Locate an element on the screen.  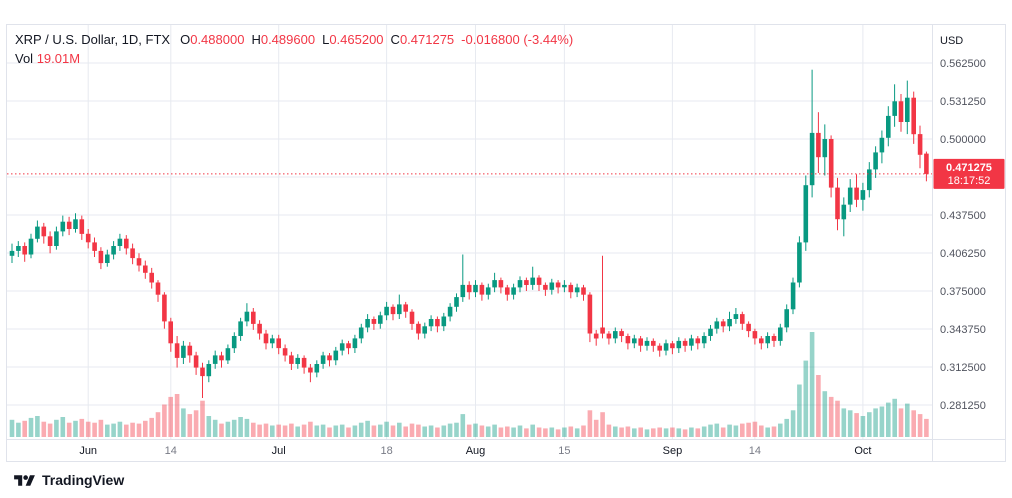
tradingview-logo-icon is located at coordinates (24, 480).